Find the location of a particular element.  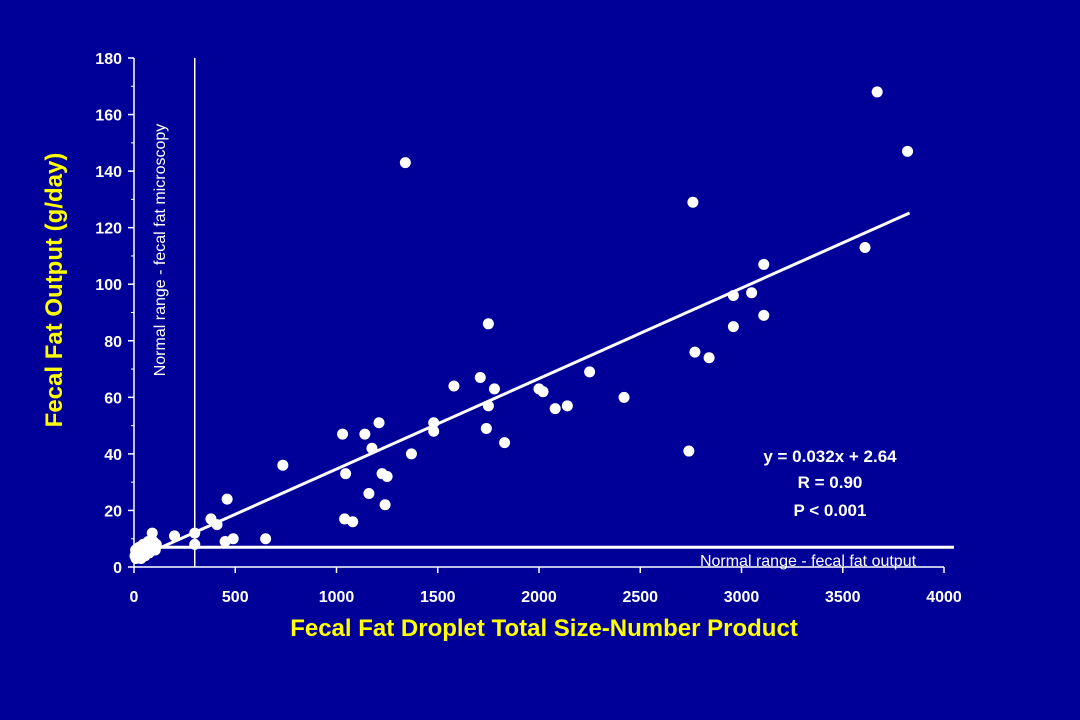

y-tick-label: 120 is located at coordinates (108, 229).